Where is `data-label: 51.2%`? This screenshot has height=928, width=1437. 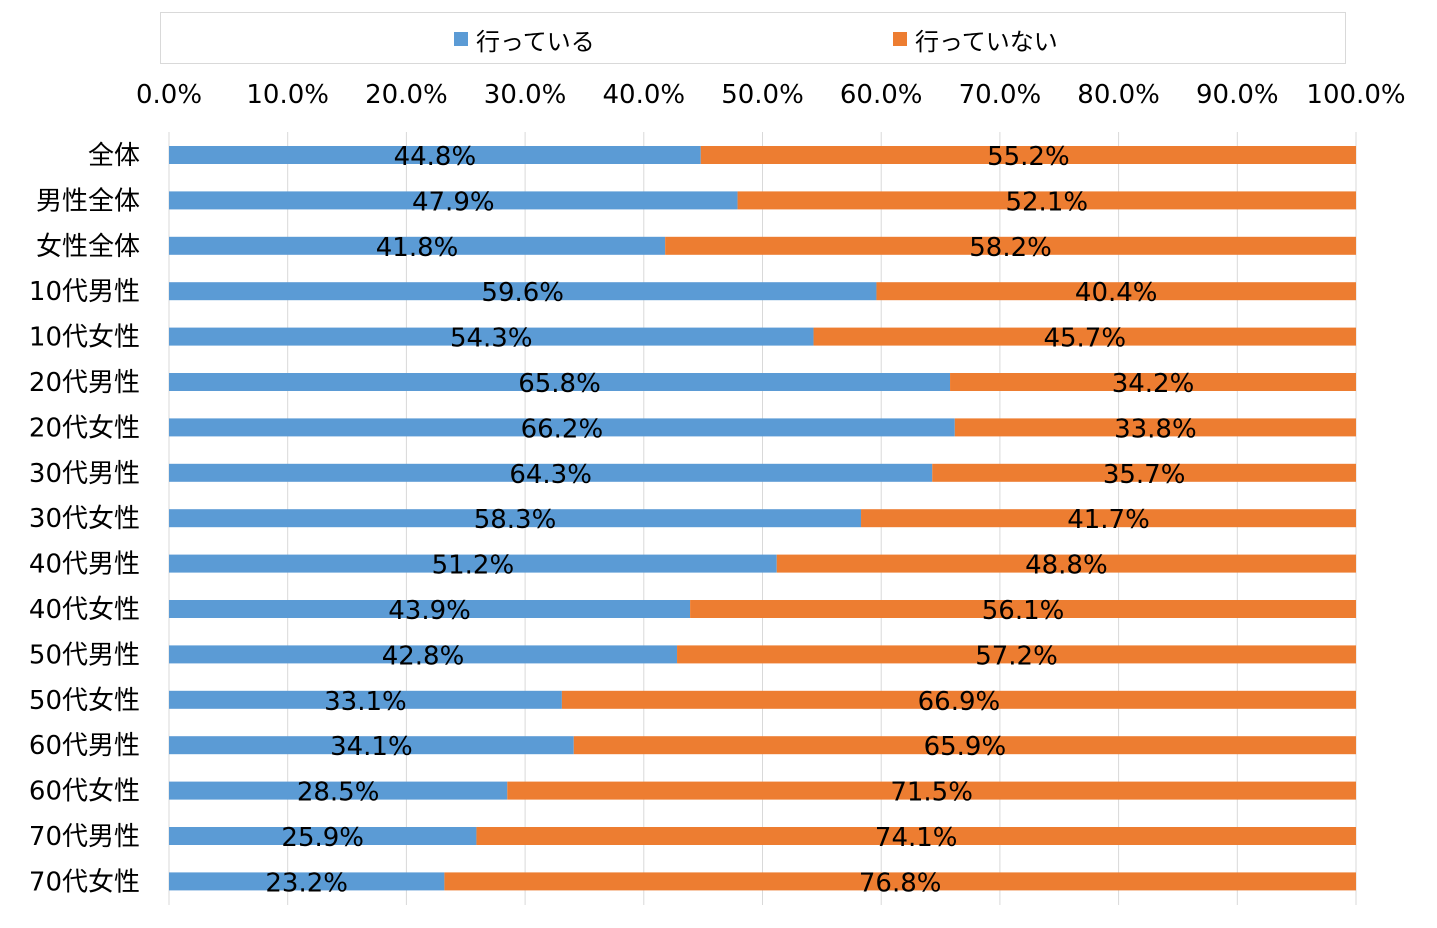 data-label: 51.2% is located at coordinates (473, 566).